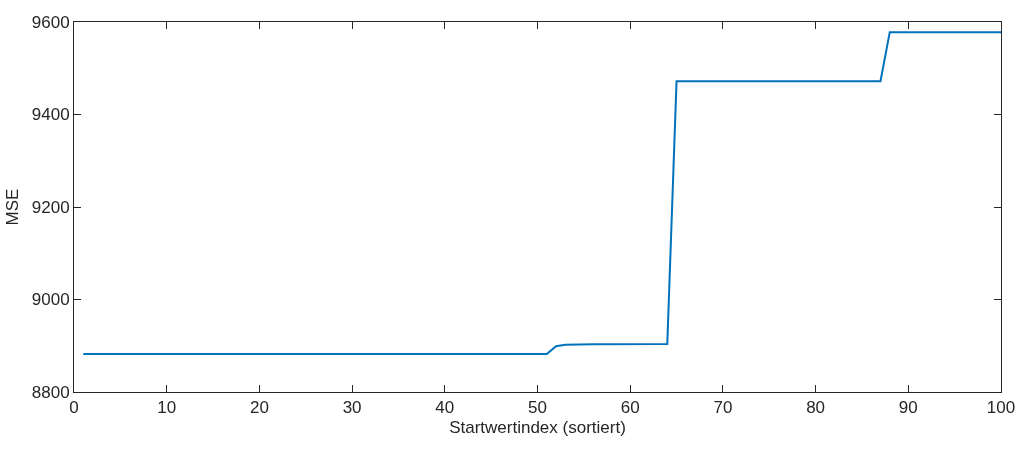  Describe the element at coordinates (50, 22) in the screenshot. I see `y-tick-label: 9600` at that location.